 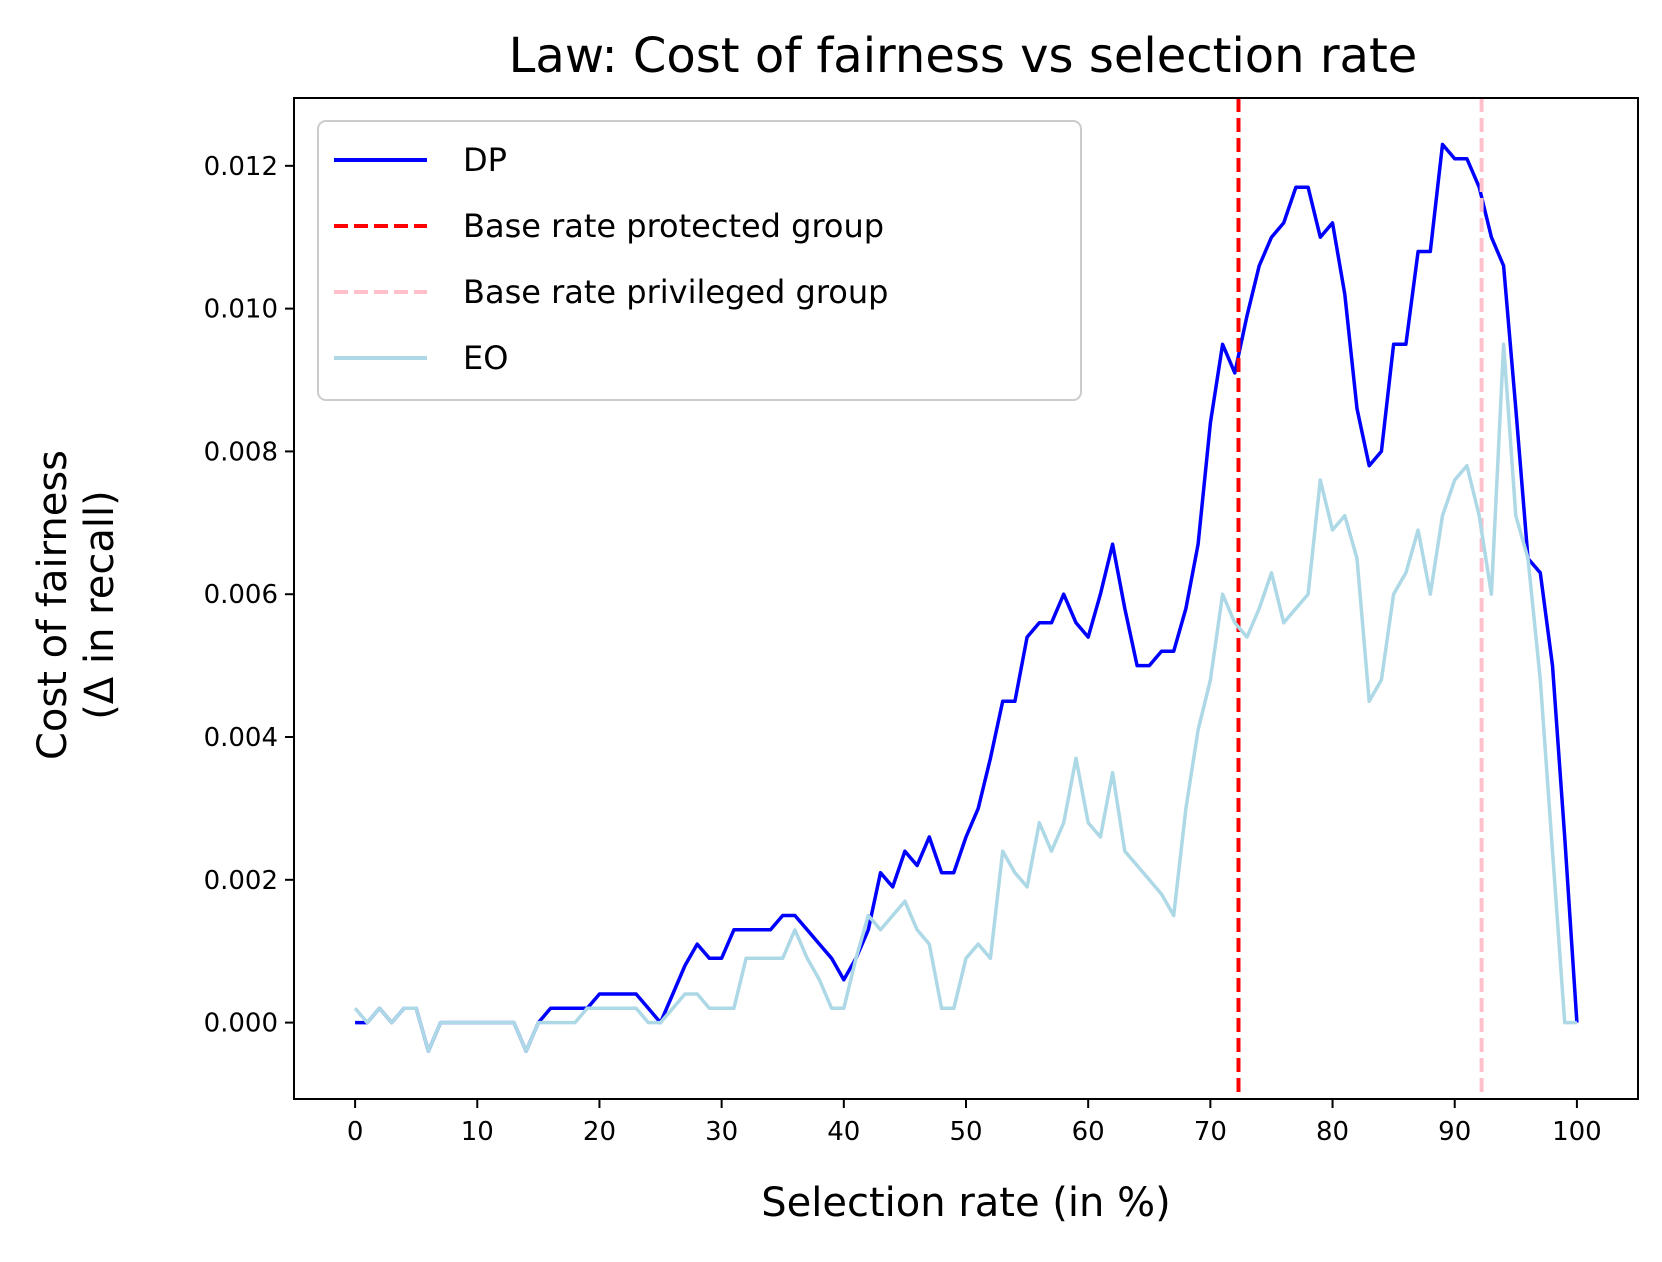 What do you see at coordinates (963, 56) in the screenshot?
I see `chart-title: Law: Cost of fairness vs selection rate` at bounding box center [963, 56].